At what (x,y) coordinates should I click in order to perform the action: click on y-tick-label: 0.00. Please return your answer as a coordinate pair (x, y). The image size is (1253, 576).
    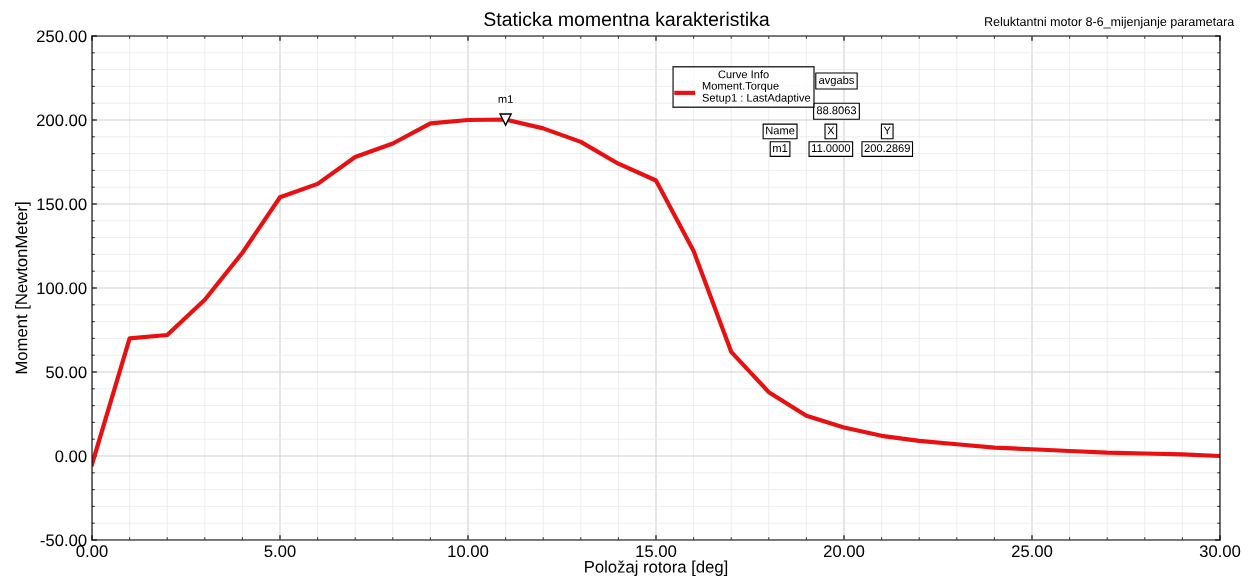
    Looking at the image, I should click on (71, 456).